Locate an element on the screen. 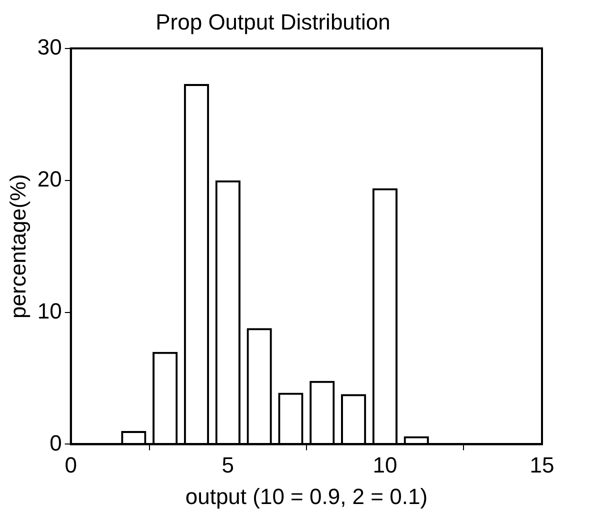 The image size is (592, 517). chart-title: Prop Output Distribution is located at coordinates (273, 21).